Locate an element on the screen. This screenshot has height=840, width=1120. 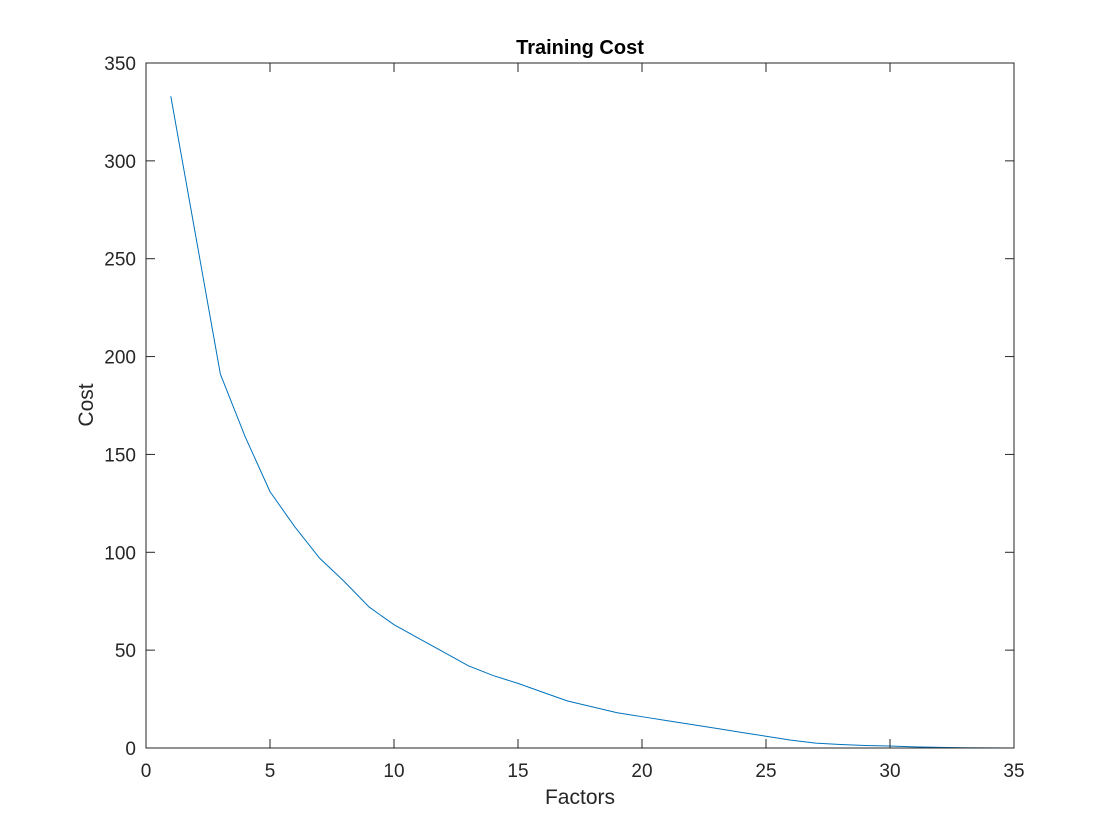
x-axis-label: Factors is located at coordinates (580, 797).